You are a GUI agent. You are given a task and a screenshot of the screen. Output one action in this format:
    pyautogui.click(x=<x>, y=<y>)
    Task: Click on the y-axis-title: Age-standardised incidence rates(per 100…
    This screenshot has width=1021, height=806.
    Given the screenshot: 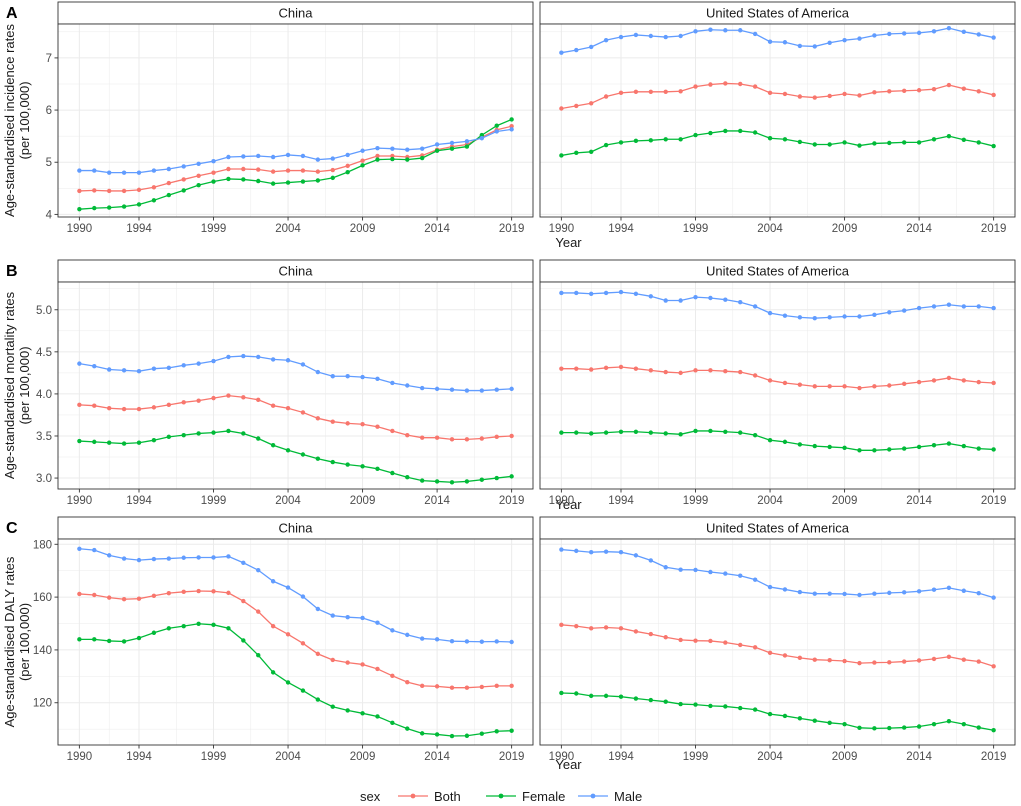 What is the action you would take?
    pyautogui.click(x=17, y=120)
    